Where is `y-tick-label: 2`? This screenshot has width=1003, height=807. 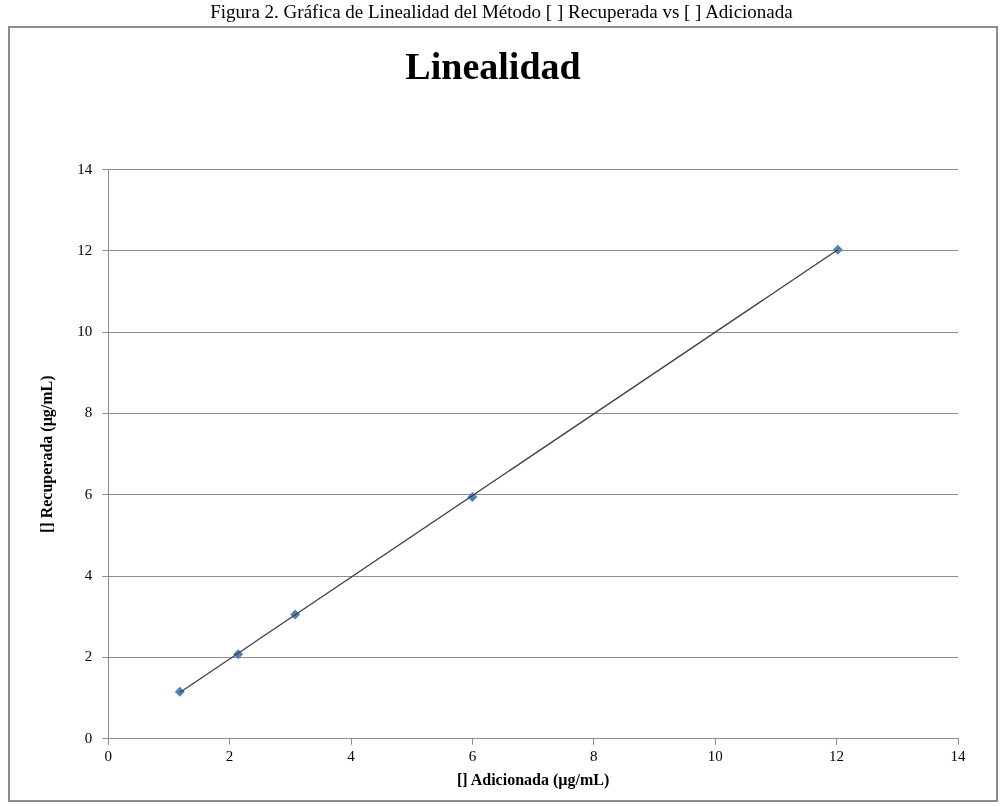
y-tick-label: 2 is located at coordinates (88, 656).